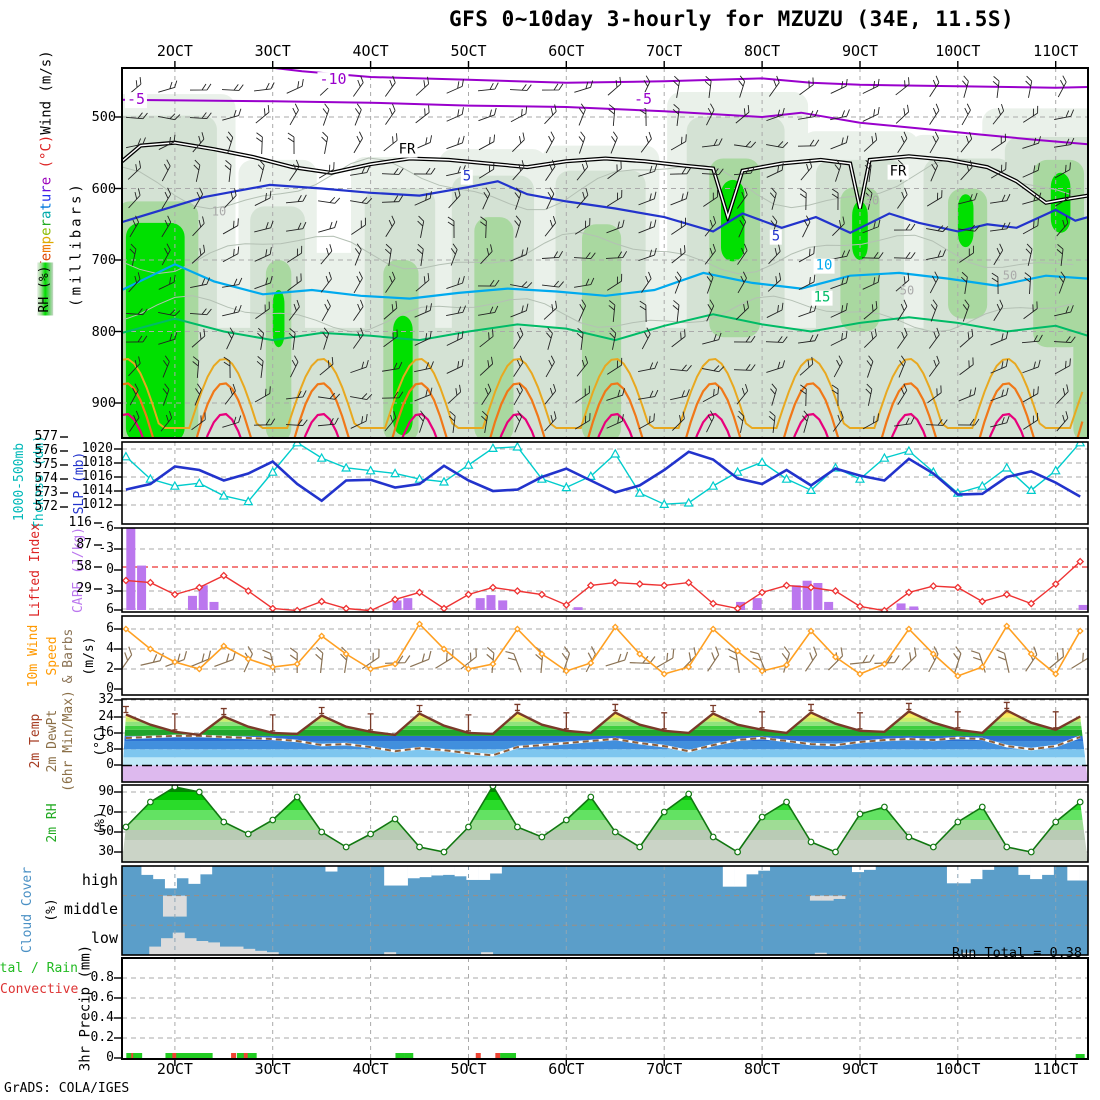 Image resolution: width=1100 pixels, height=1100 pixels. I want to click on lifted-index-tick: -3, so click(106, 549).